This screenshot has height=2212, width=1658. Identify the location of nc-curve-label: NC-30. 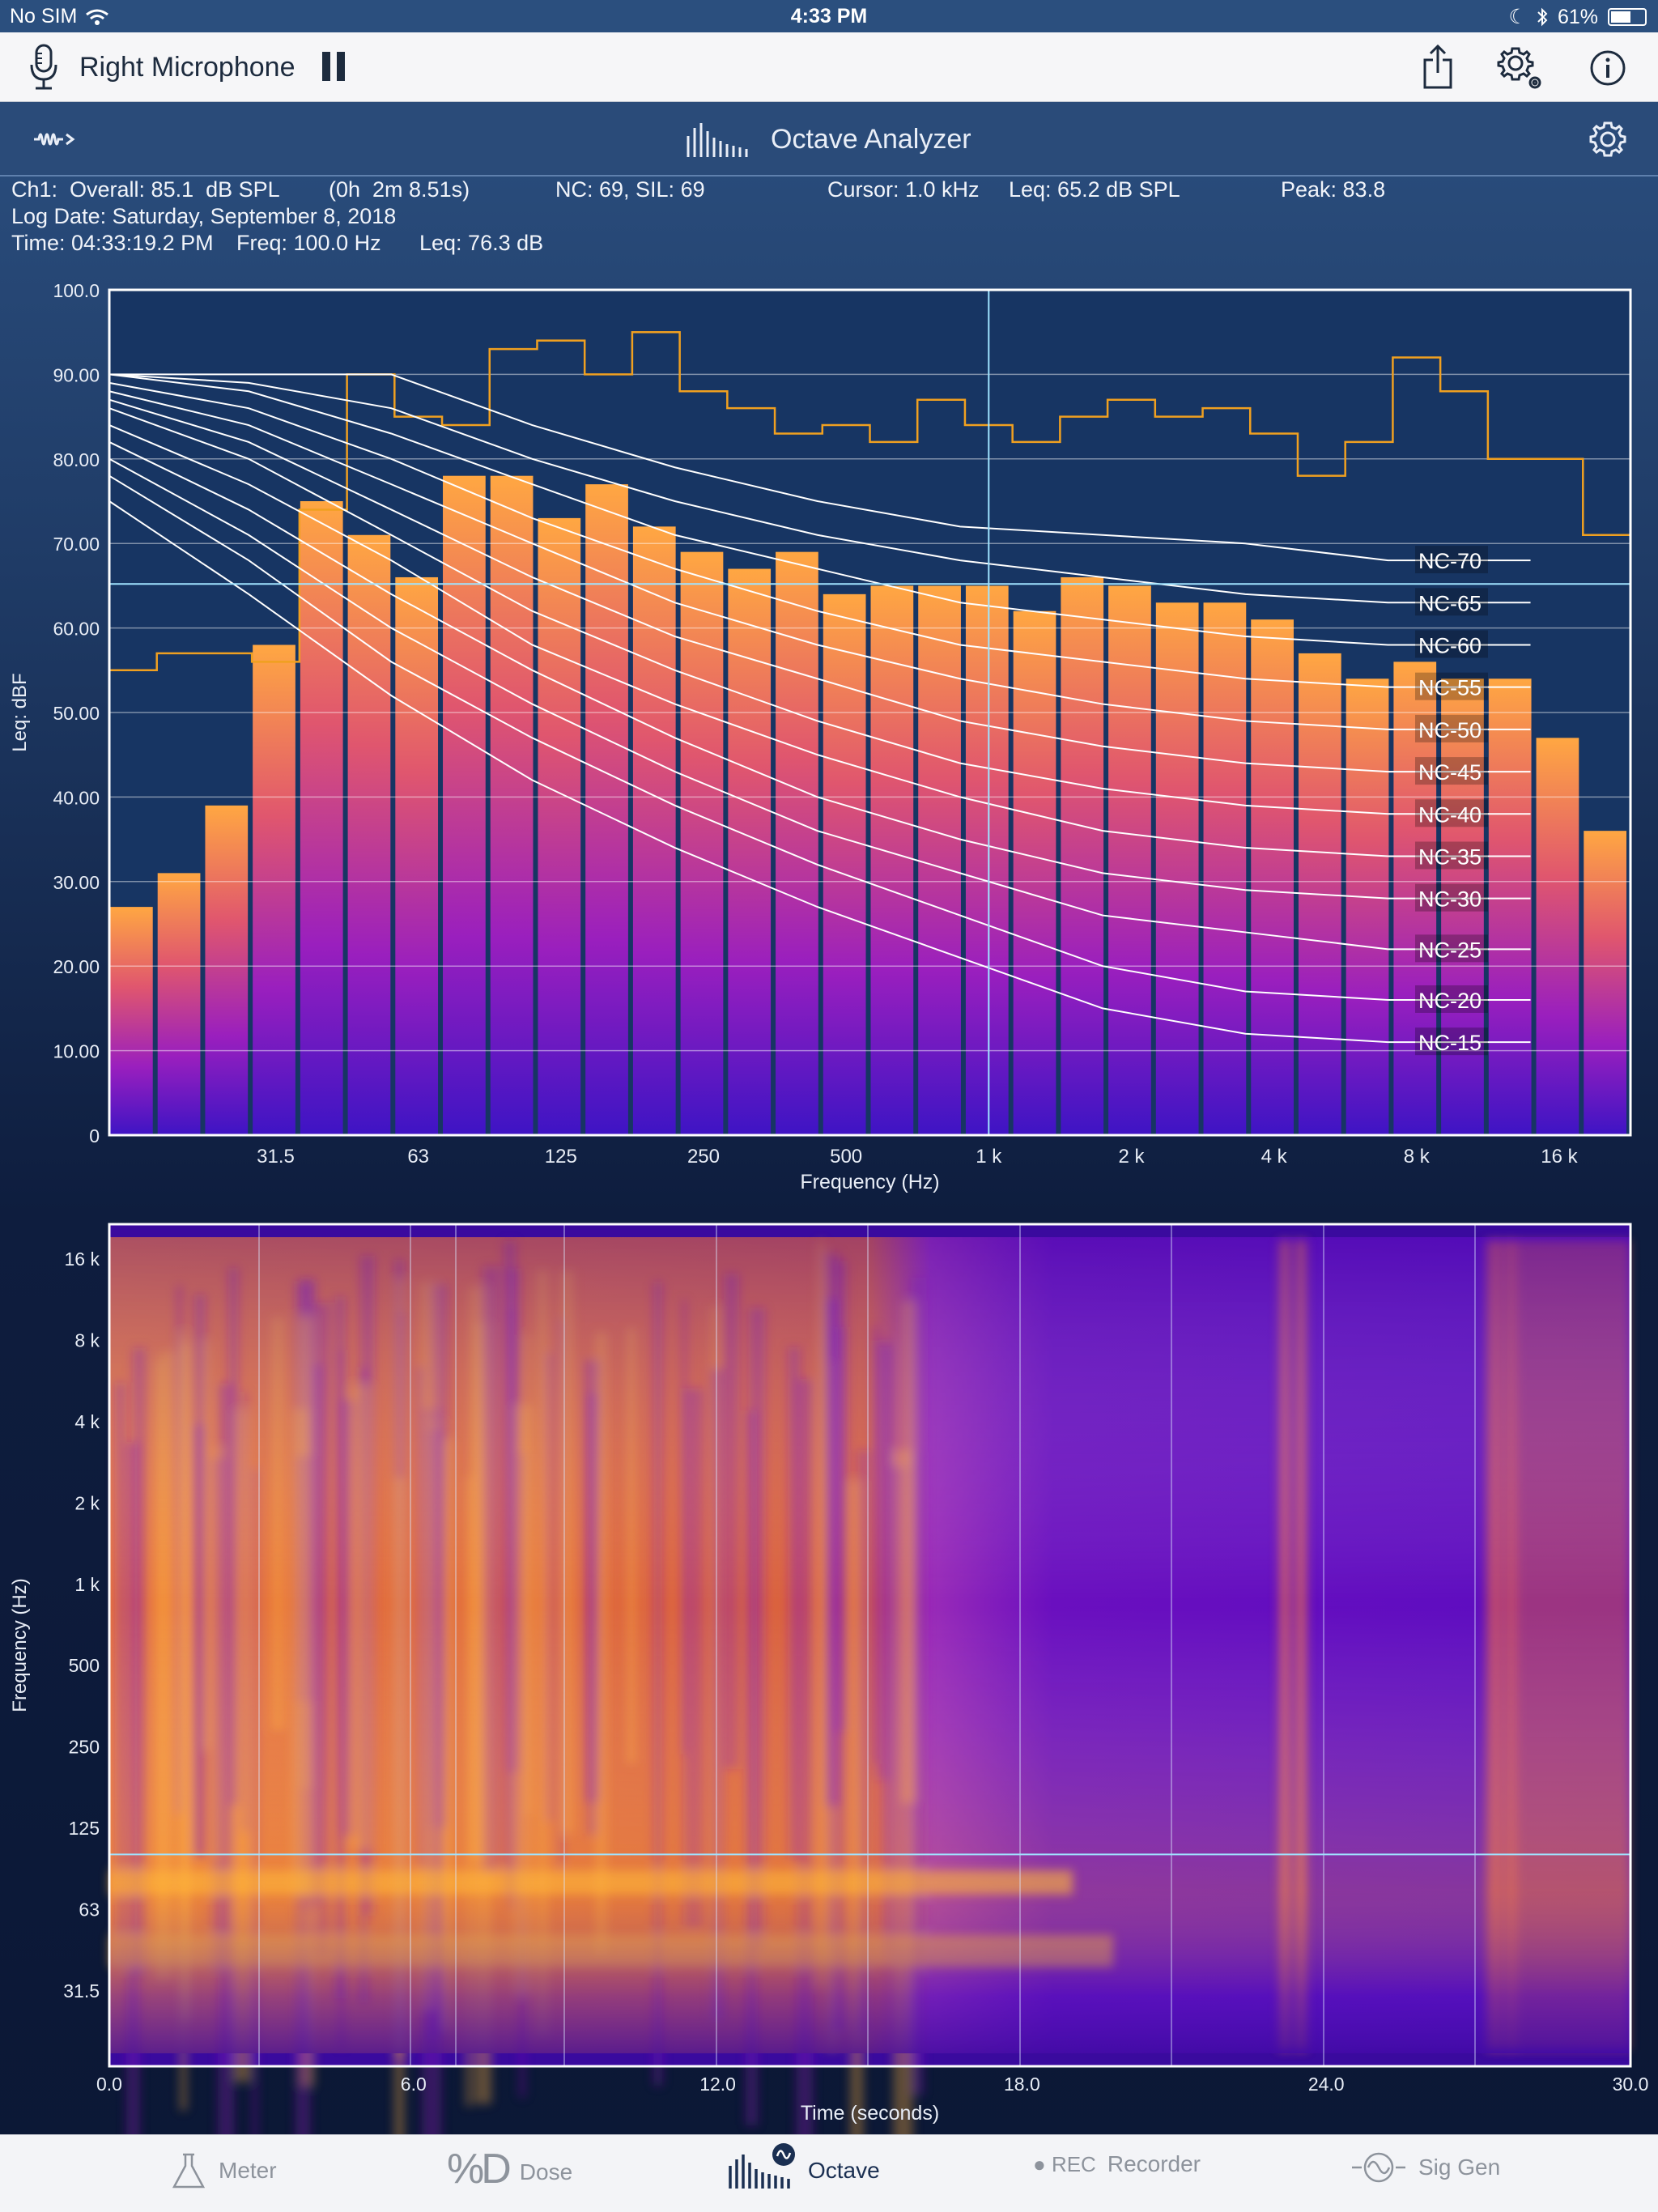
(1450, 900).